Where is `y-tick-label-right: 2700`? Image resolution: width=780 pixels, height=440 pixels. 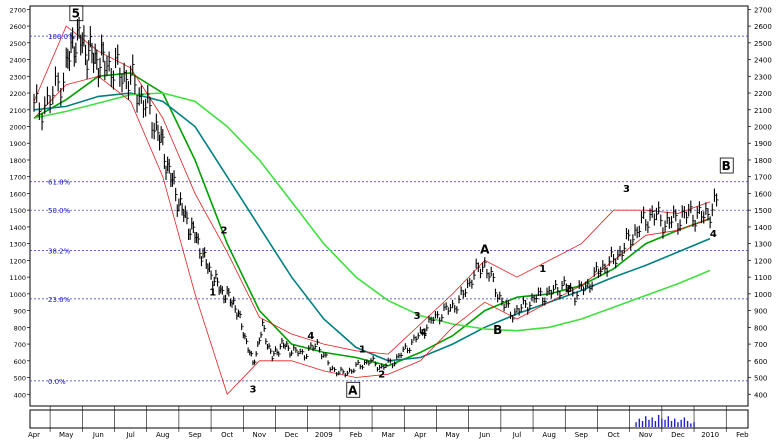 y-tick-label-right: 2700 is located at coordinates (763, 10).